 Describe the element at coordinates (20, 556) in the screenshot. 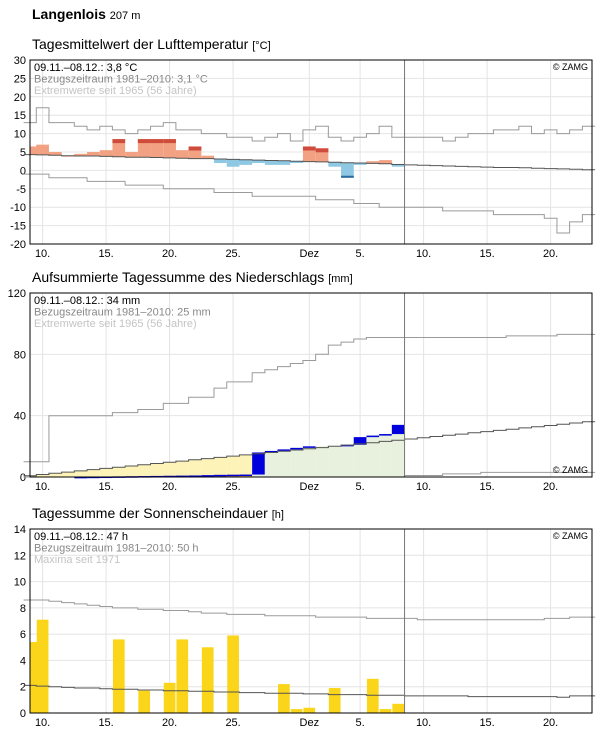

I see `sun-ytick-1: 12` at that location.